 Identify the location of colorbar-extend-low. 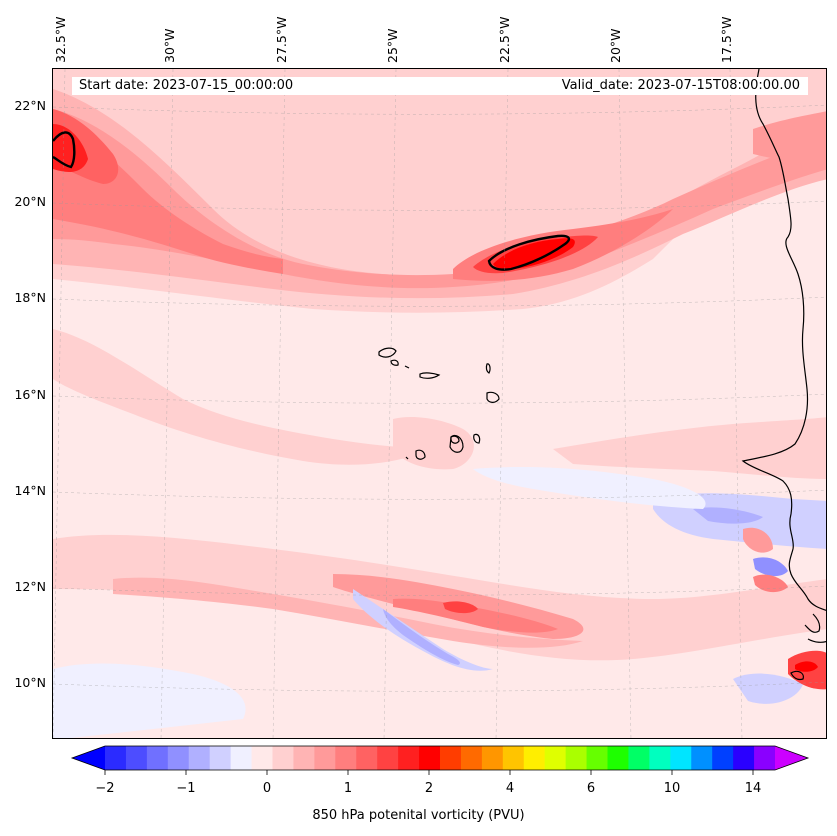
(88, 758).